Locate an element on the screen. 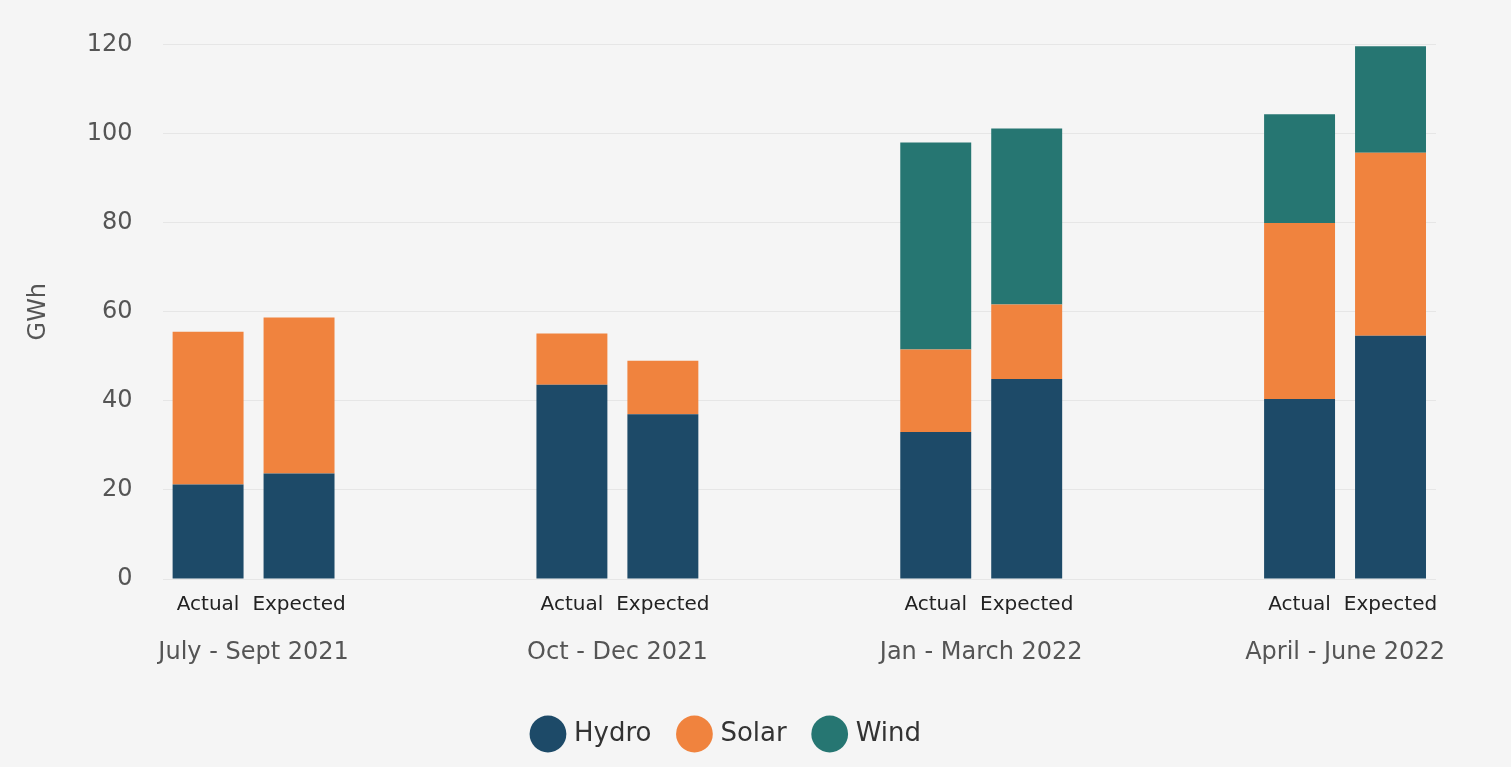  legend-label: Wind is located at coordinates (888, 731).